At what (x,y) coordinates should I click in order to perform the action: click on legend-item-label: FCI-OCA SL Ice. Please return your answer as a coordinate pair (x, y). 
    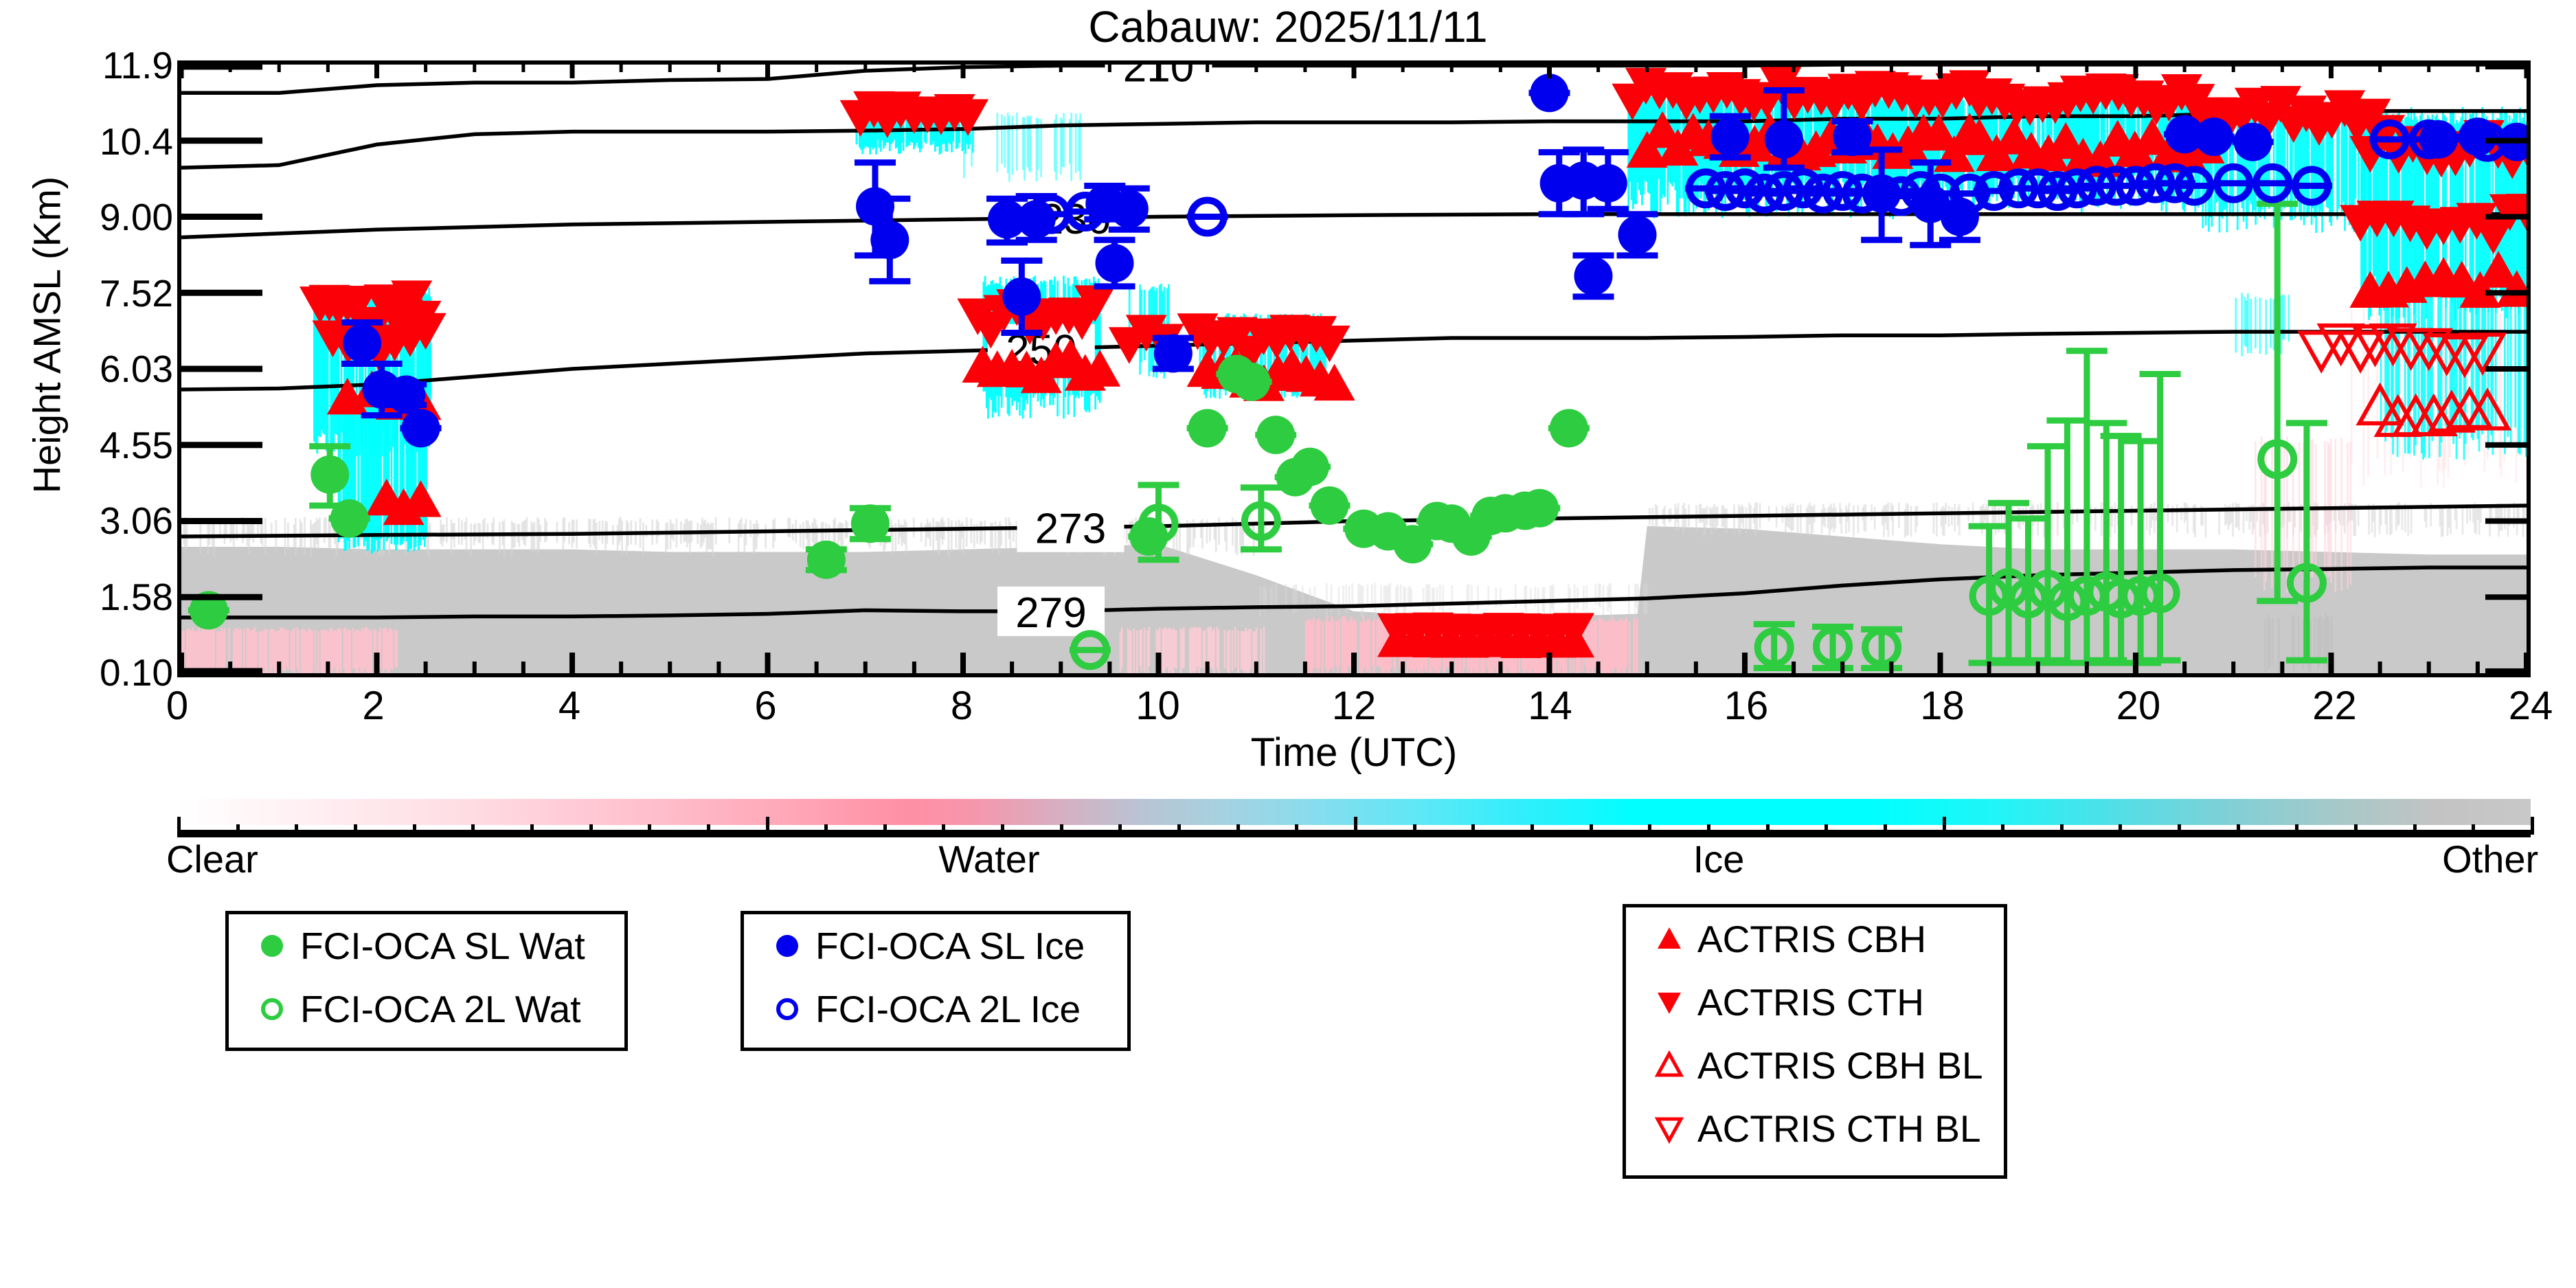
    Looking at the image, I should click on (950, 946).